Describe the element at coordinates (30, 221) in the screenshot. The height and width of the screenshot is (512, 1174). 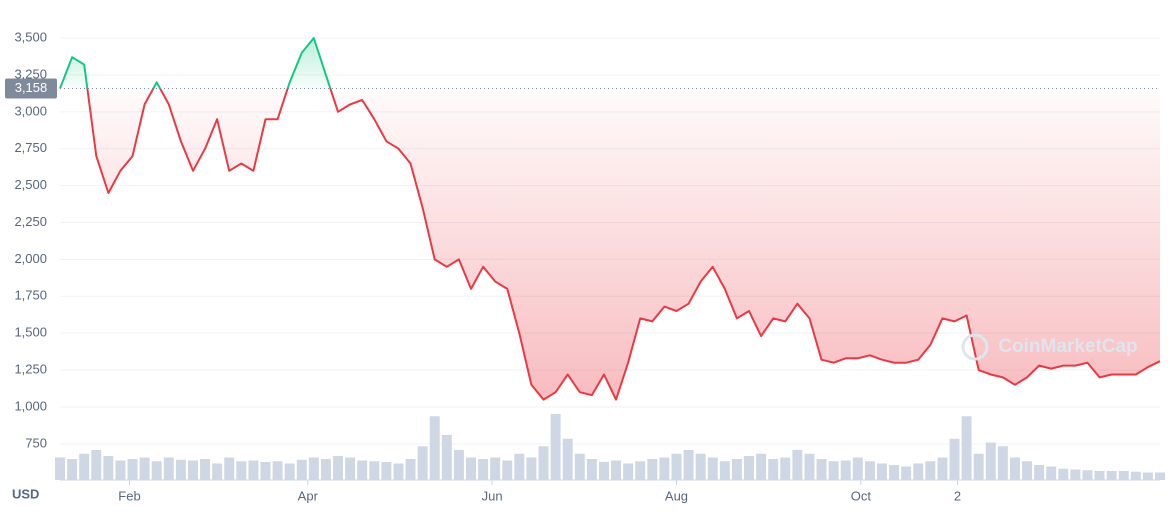
I see `y-tick-label: 2,250` at that location.